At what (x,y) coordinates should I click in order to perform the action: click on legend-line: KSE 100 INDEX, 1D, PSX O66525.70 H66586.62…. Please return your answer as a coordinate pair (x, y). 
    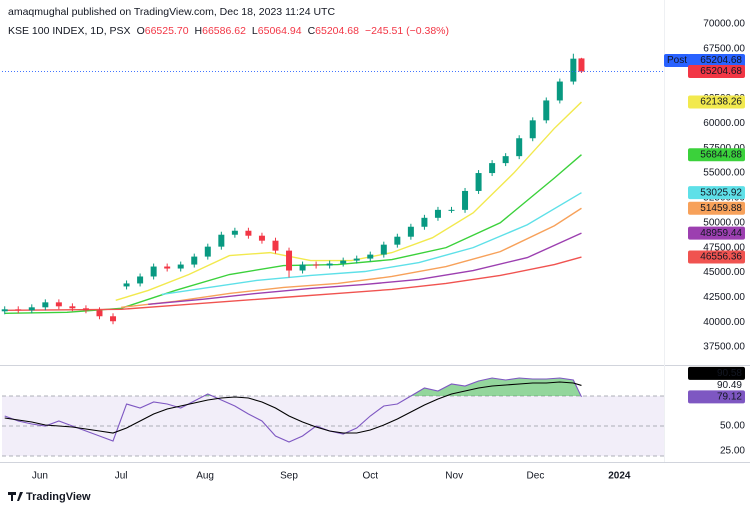
    Looking at the image, I should click on (228, 31).